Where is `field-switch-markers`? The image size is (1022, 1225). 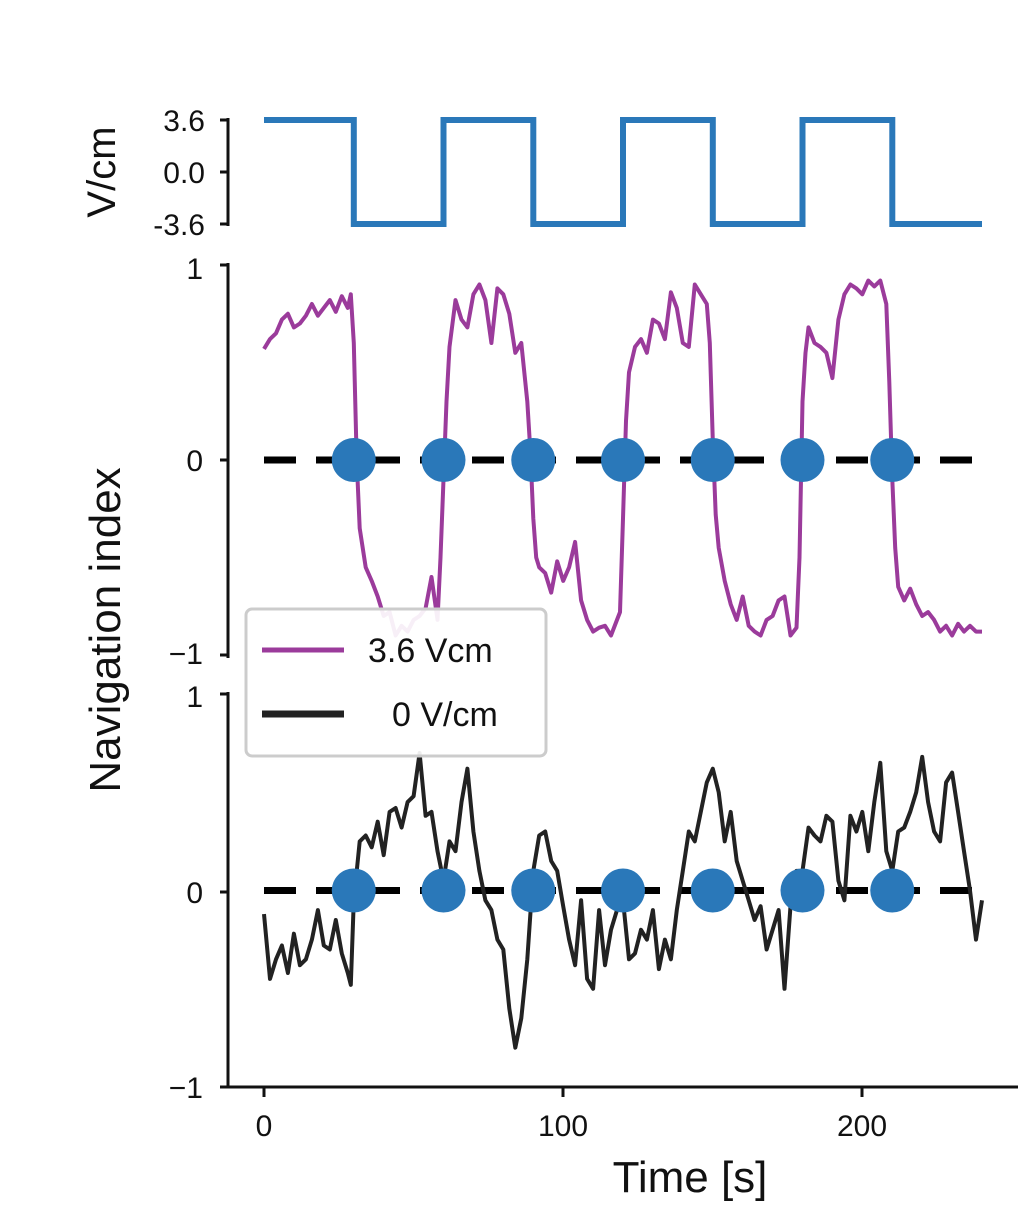
field-switch-markers is located at coordinates (623, 460).